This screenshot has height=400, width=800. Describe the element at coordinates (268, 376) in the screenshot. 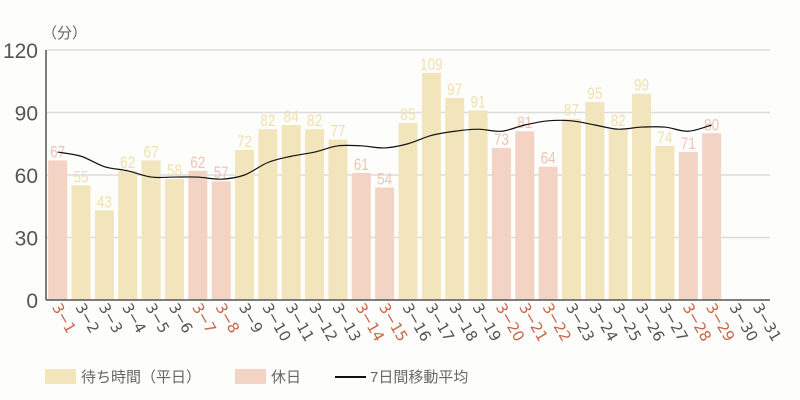

I see `legend-item-holiday: 休日` at that location.